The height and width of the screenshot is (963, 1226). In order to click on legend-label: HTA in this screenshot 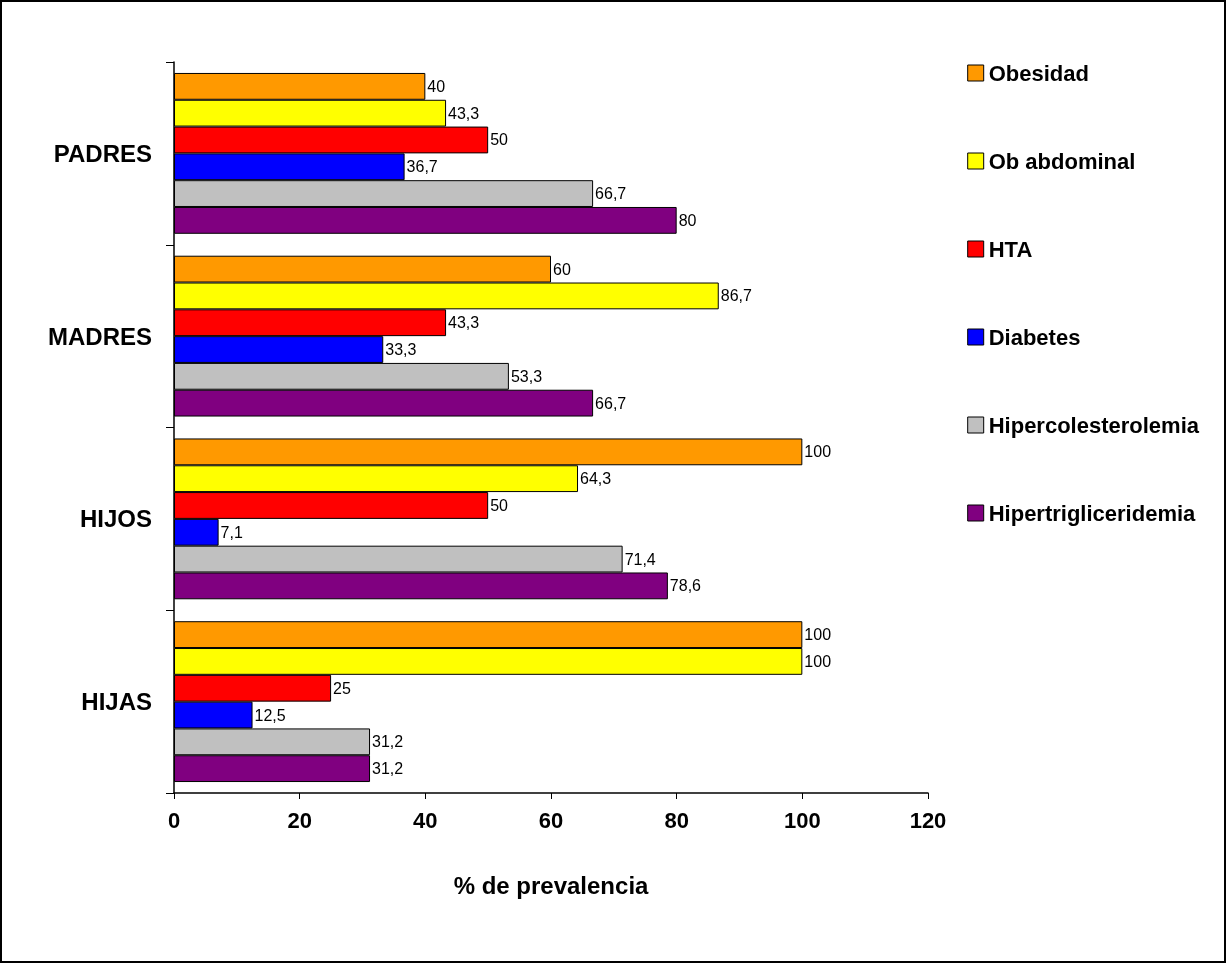, I will do `click(1010, 249)`.